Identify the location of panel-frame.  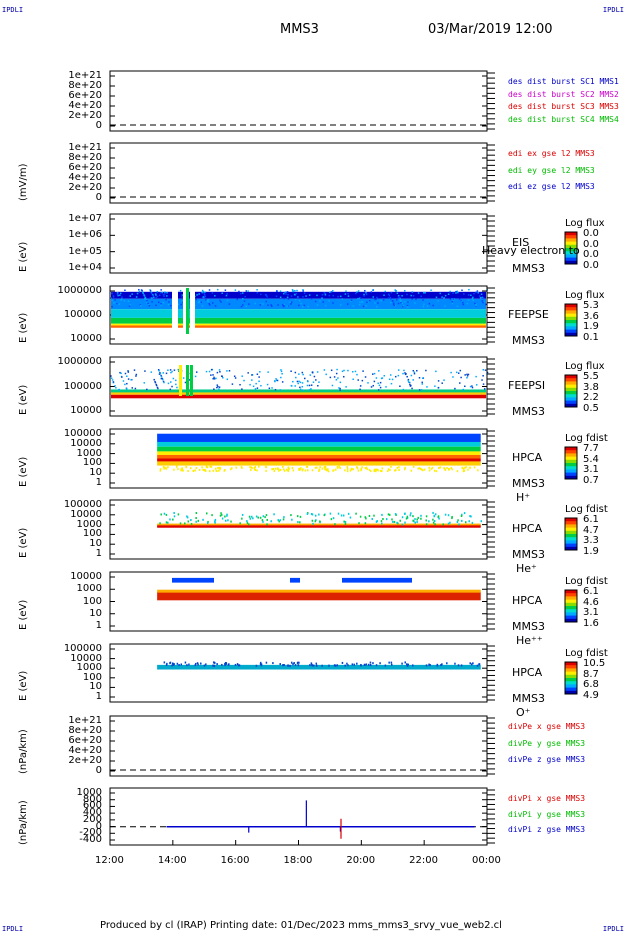
(298, 386).